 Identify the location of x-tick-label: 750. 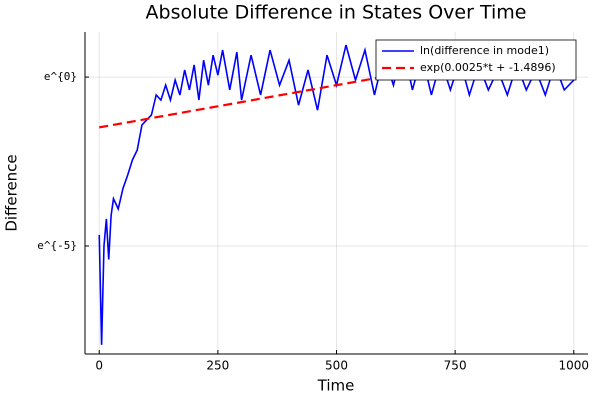
(455, 366).